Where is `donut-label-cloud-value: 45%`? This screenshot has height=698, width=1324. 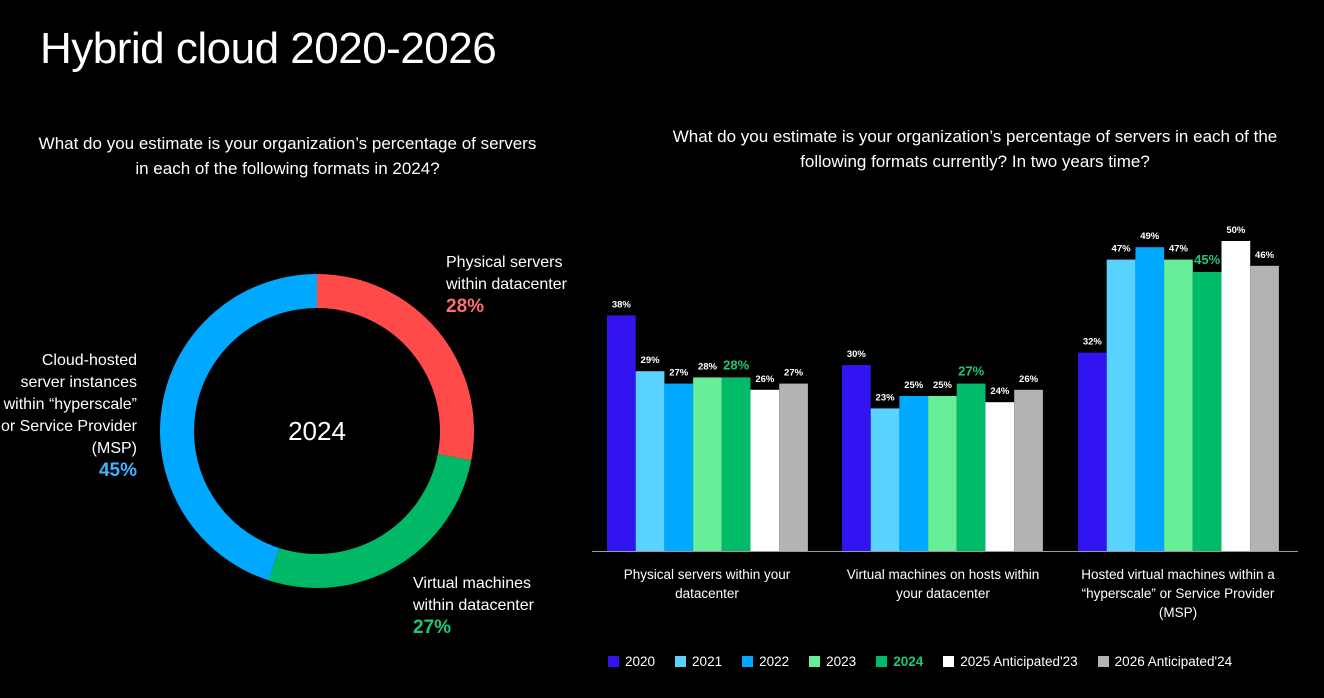 donut-label-cloud-value: 45% is located at coordinates (117, 470).